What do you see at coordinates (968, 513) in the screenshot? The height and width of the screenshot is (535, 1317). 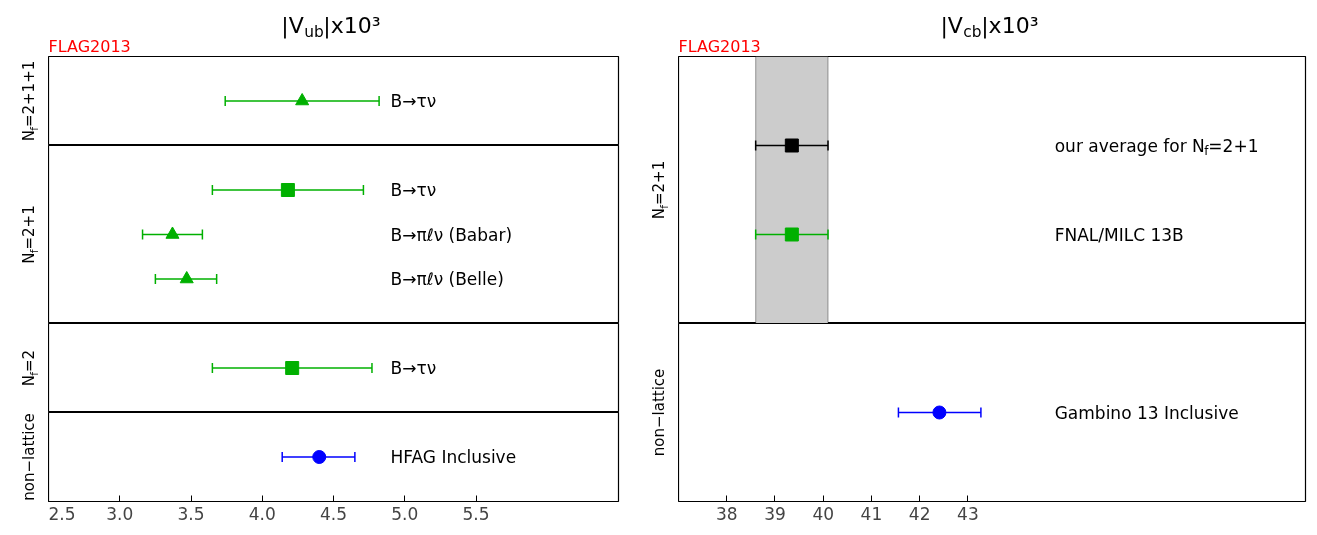 I see `x-tick-label: 43` at bounding box center [968, 513].